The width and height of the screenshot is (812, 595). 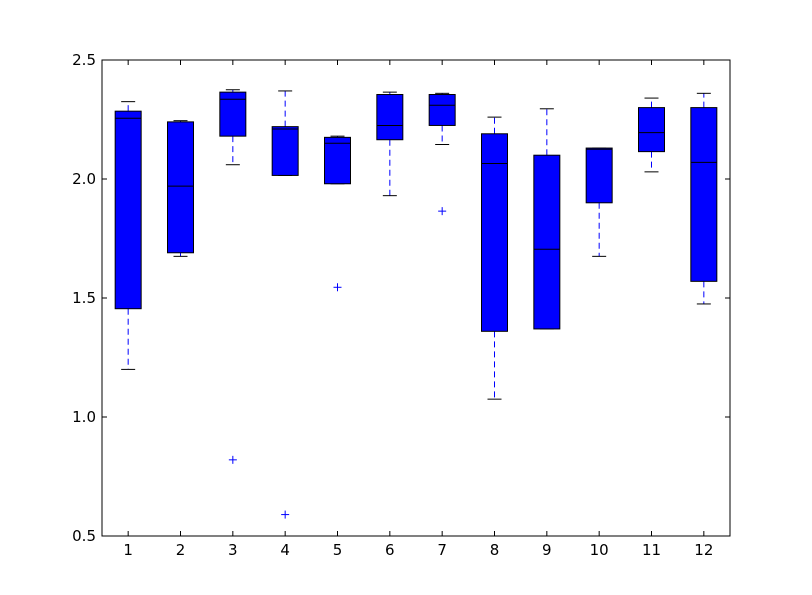 I want to click on x-tick-label: 9, so click(x=547, y=550).